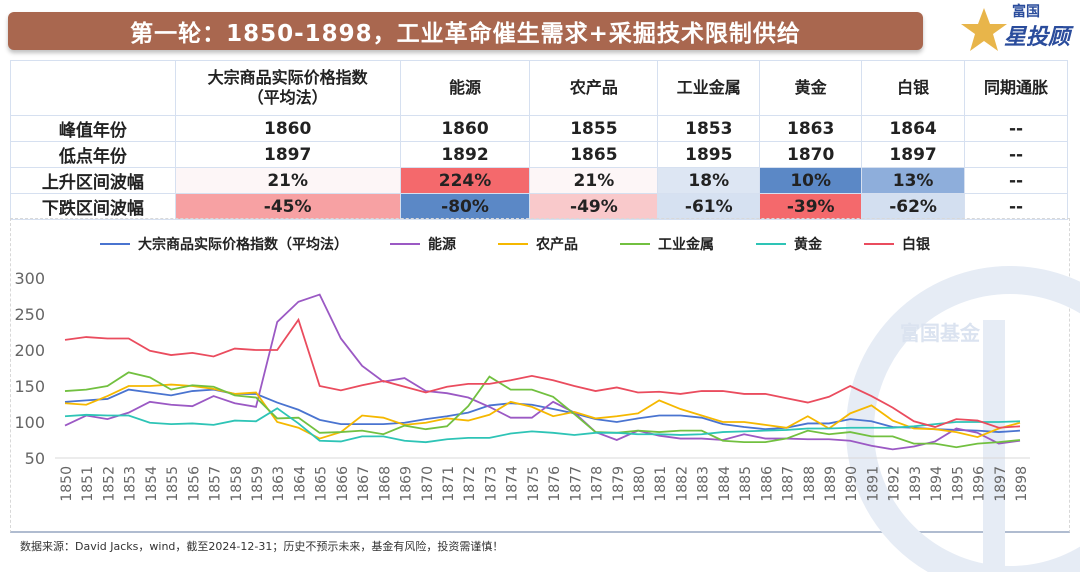  I want to click on table-header-row: 大宗商品实际价格指数（平均法） 能源 农产品 工业金属 黄金 白银 同期通胀, so click(539, 88).